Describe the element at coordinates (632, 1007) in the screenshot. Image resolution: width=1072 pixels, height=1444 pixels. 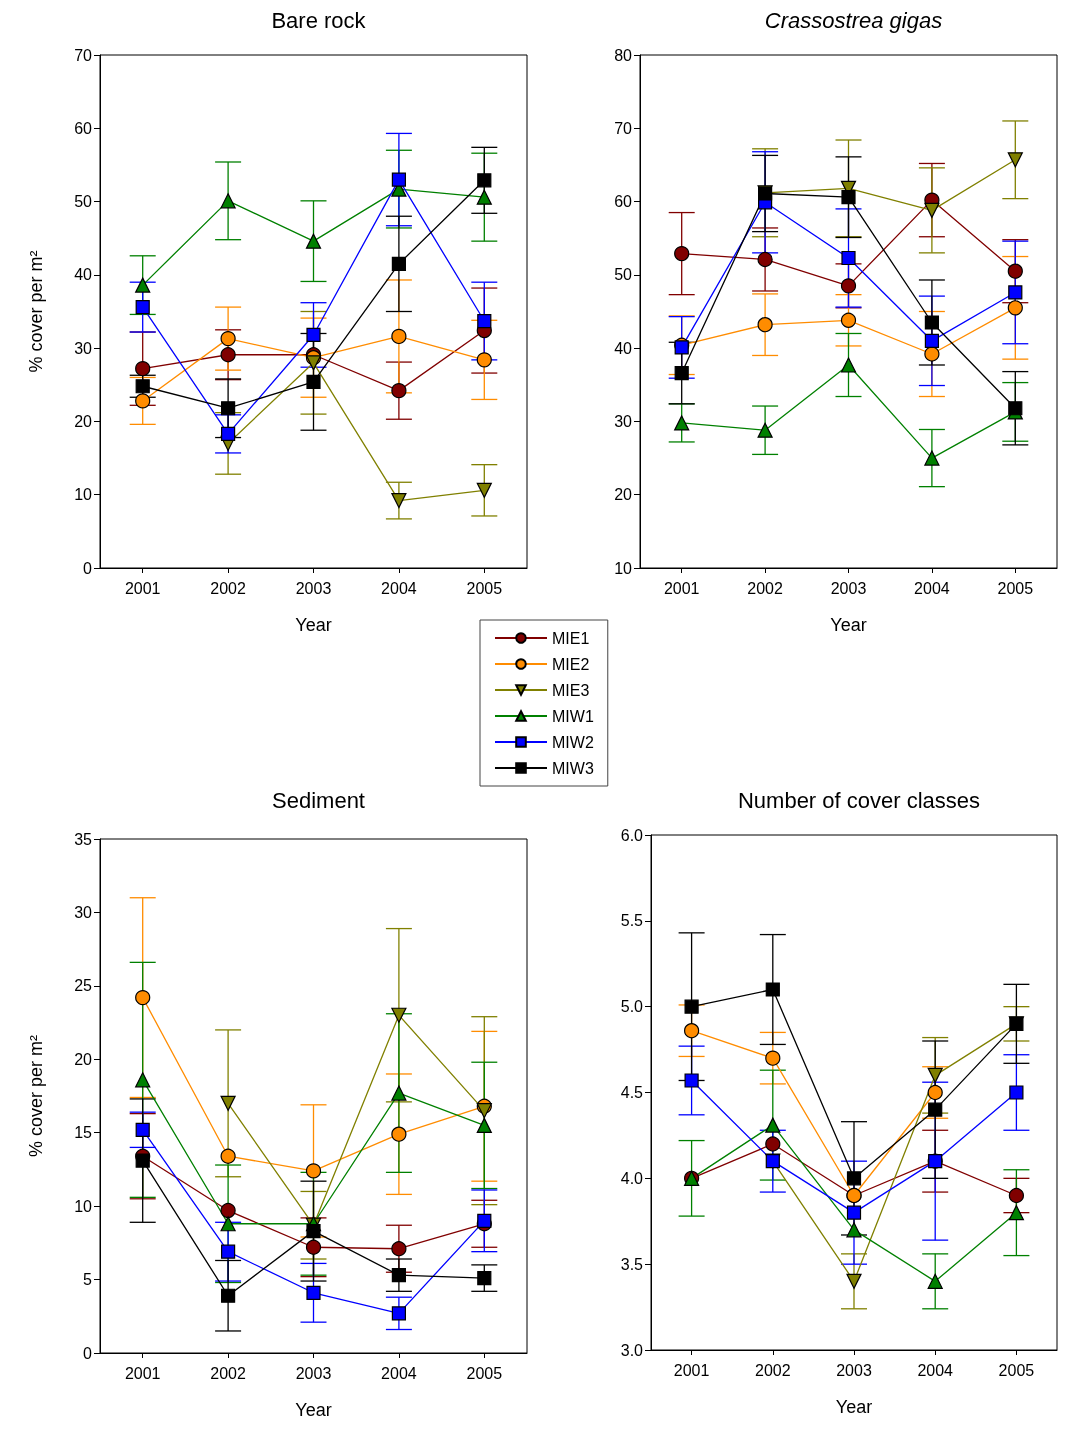
I see `y-tick-label: 5.0` at that location.